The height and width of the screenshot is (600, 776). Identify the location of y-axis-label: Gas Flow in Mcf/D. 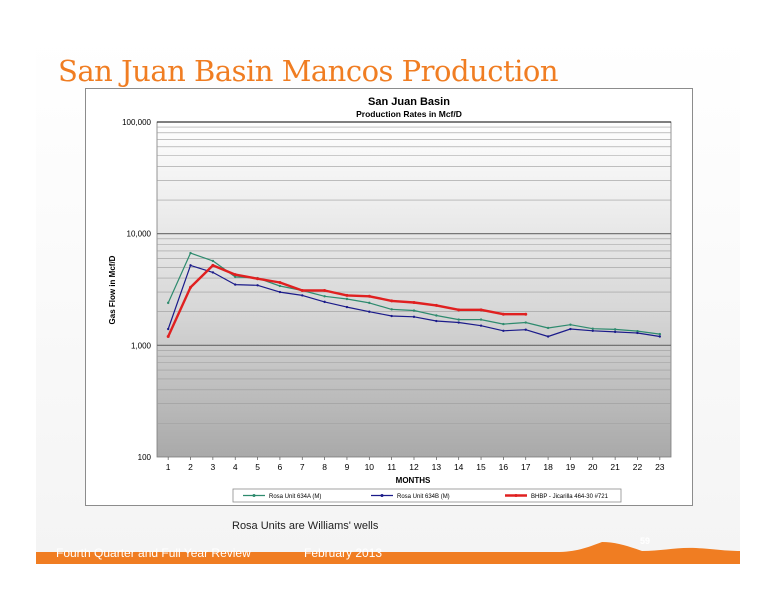
(112, 289).